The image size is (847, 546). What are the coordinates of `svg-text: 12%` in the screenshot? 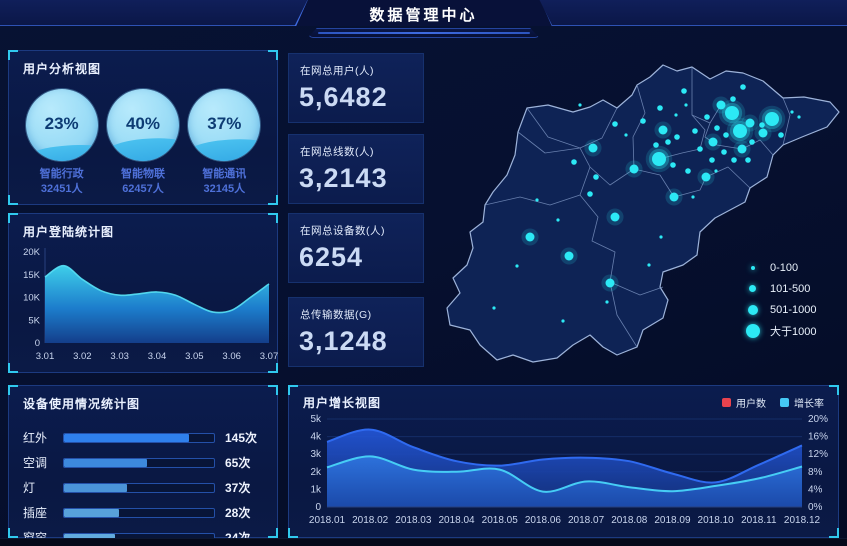 It's located at (818, 454).